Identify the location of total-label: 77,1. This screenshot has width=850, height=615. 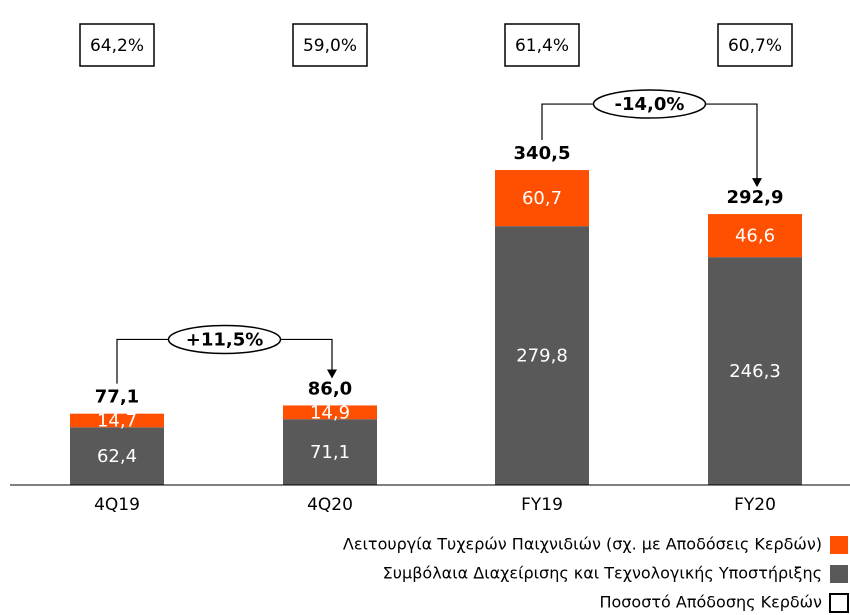
(117, 397).